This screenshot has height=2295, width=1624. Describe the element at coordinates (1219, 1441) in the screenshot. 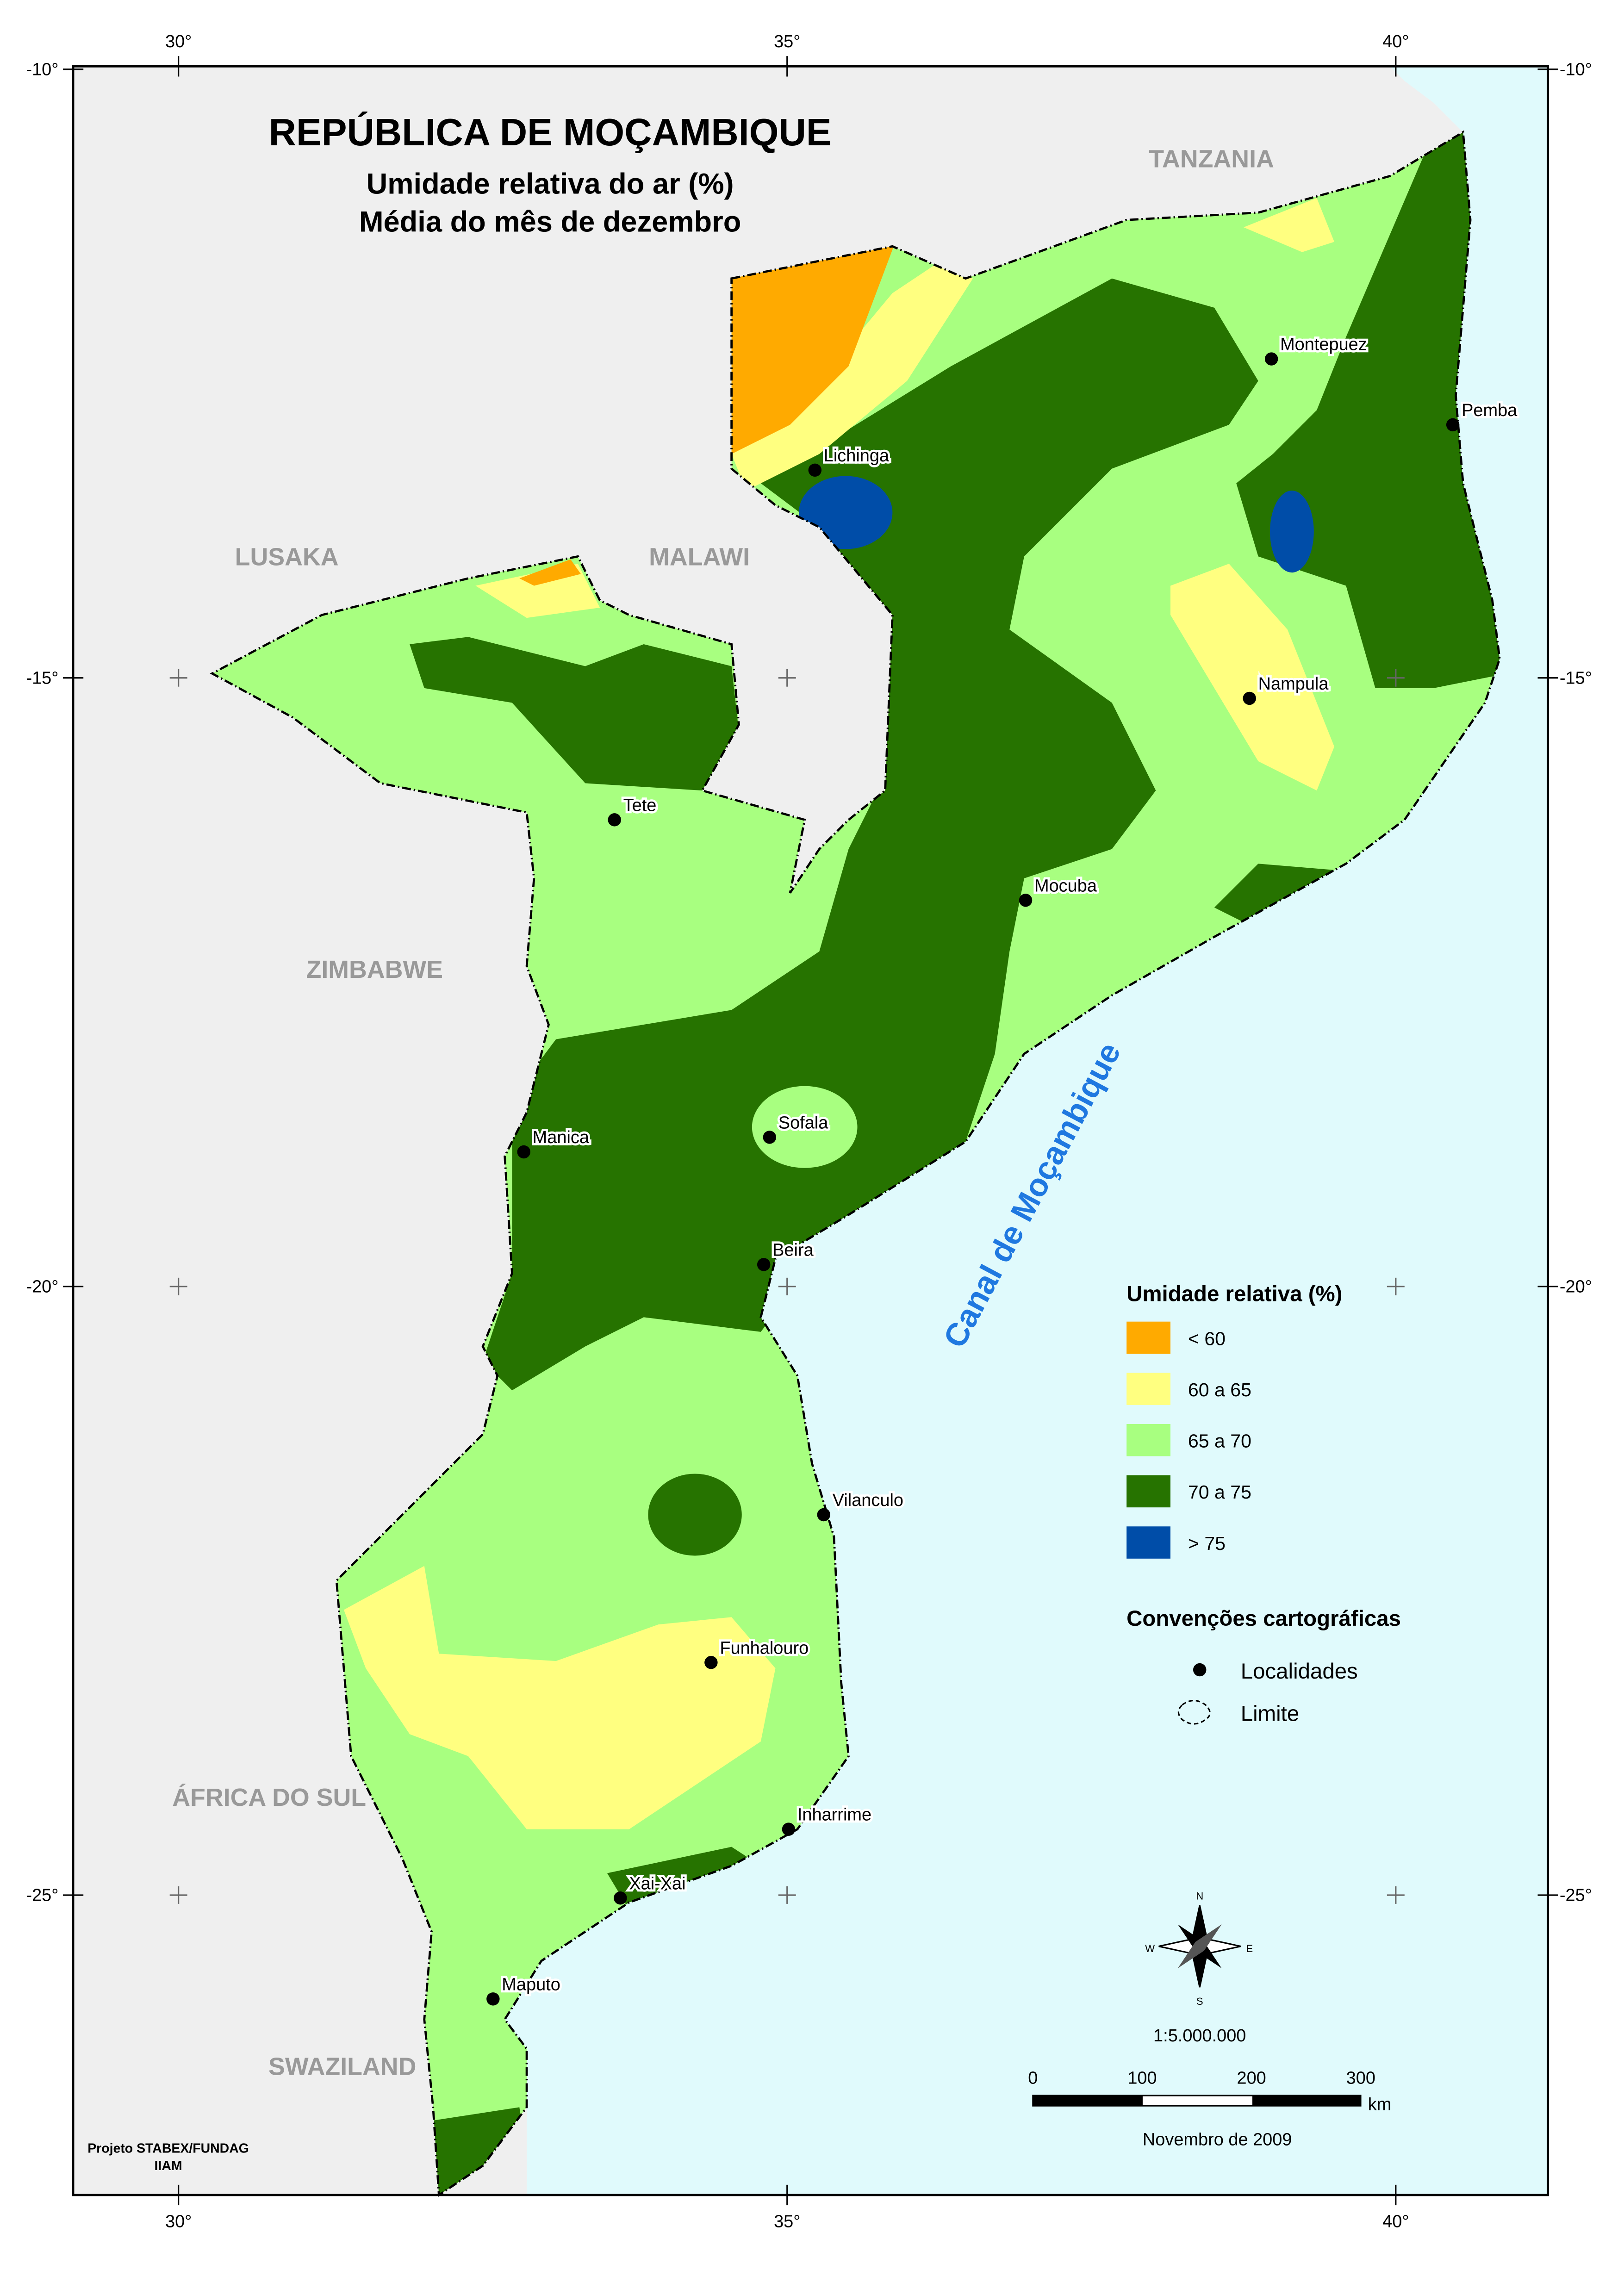

I see `legend-label: 65 a 70` at that location.